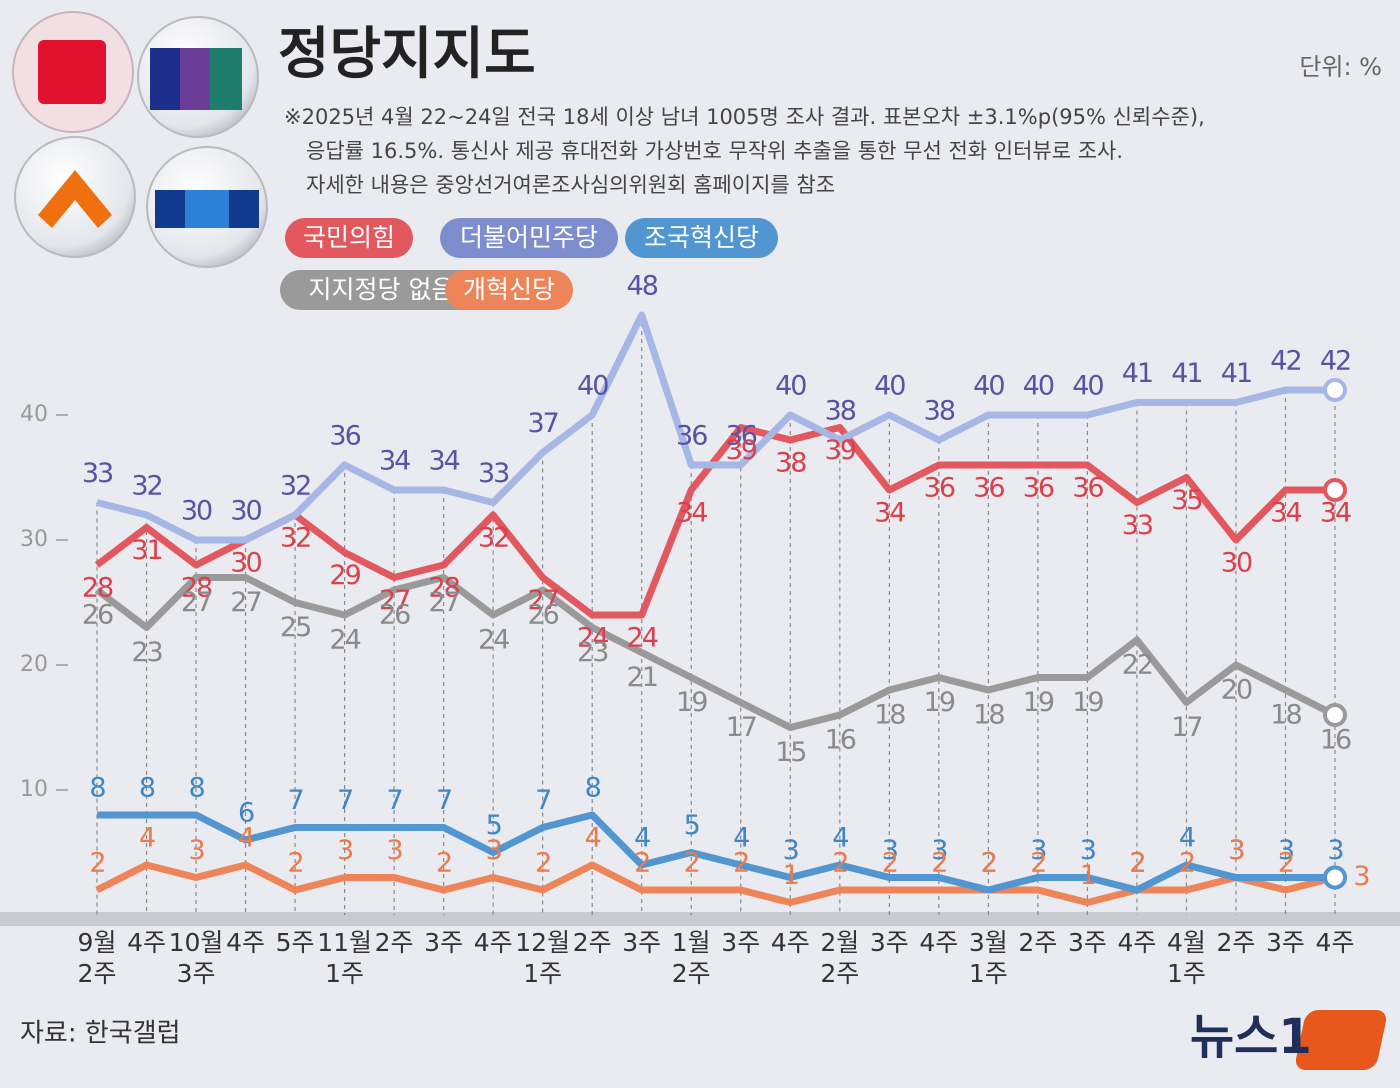 This screenshot has height=1088, width=1400. I want to click on data-label: 33, so click(493, 473).